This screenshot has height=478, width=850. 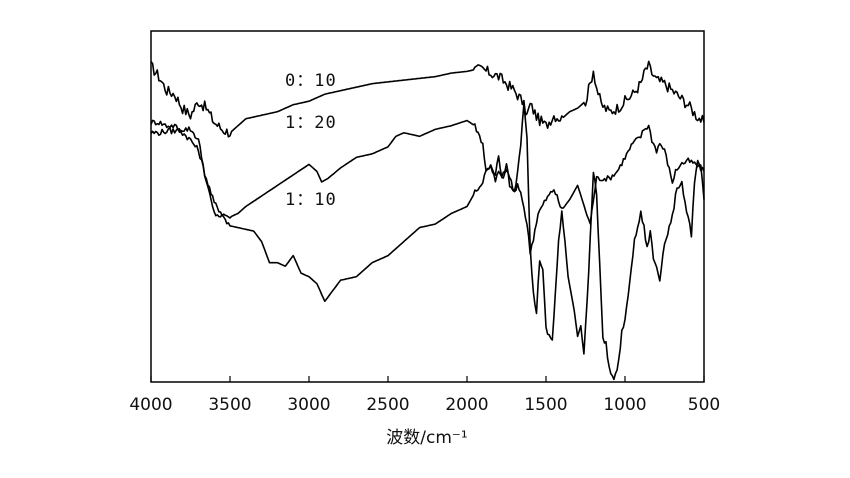 What do you see at coordinates (311, 81) in the screenshot?
I see `series-label-0-10: 0：10` at bounding box center [311, 81].